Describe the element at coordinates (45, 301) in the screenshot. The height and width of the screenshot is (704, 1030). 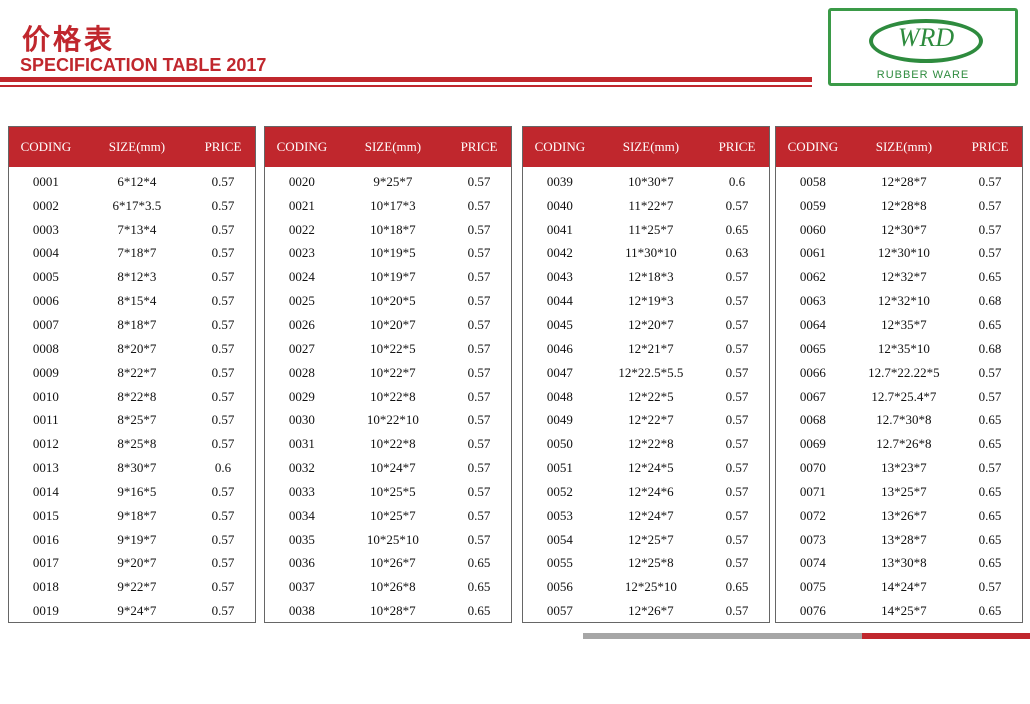
I see `coding-cell: 0006` at that location.